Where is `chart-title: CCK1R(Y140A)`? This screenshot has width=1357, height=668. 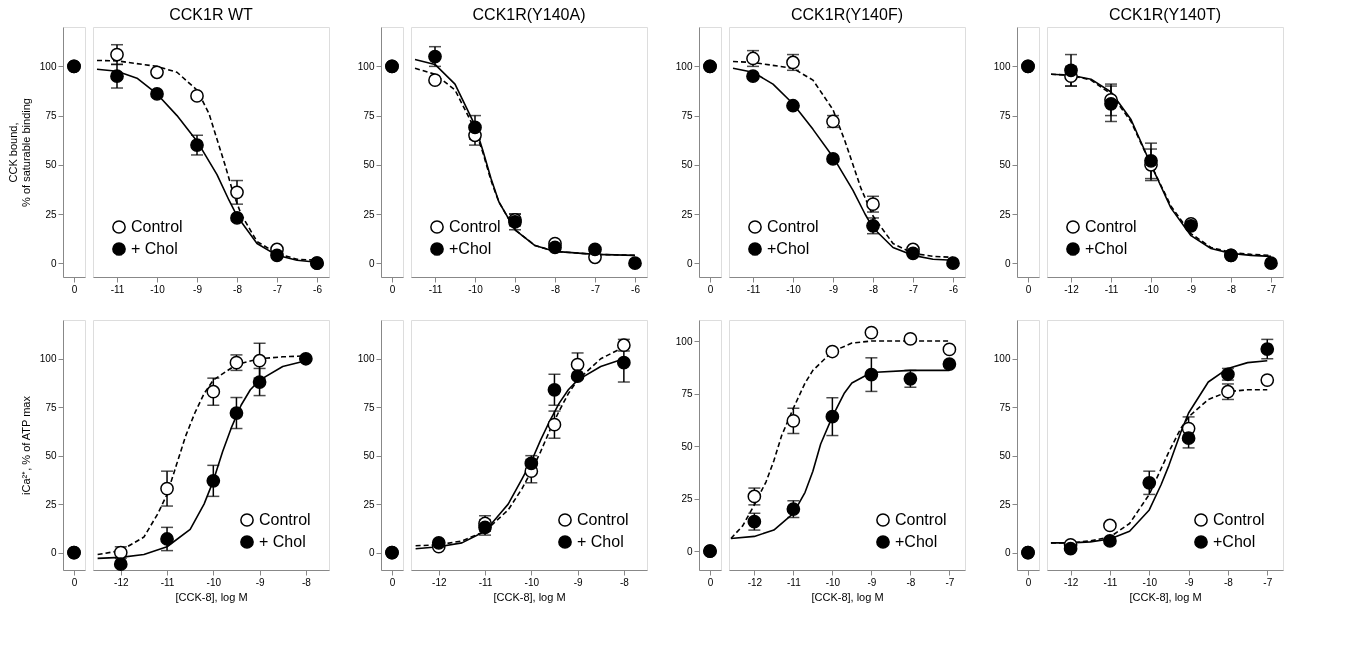
chart-title: CCK1R(Y140A) is located at coordinates (529, 14).